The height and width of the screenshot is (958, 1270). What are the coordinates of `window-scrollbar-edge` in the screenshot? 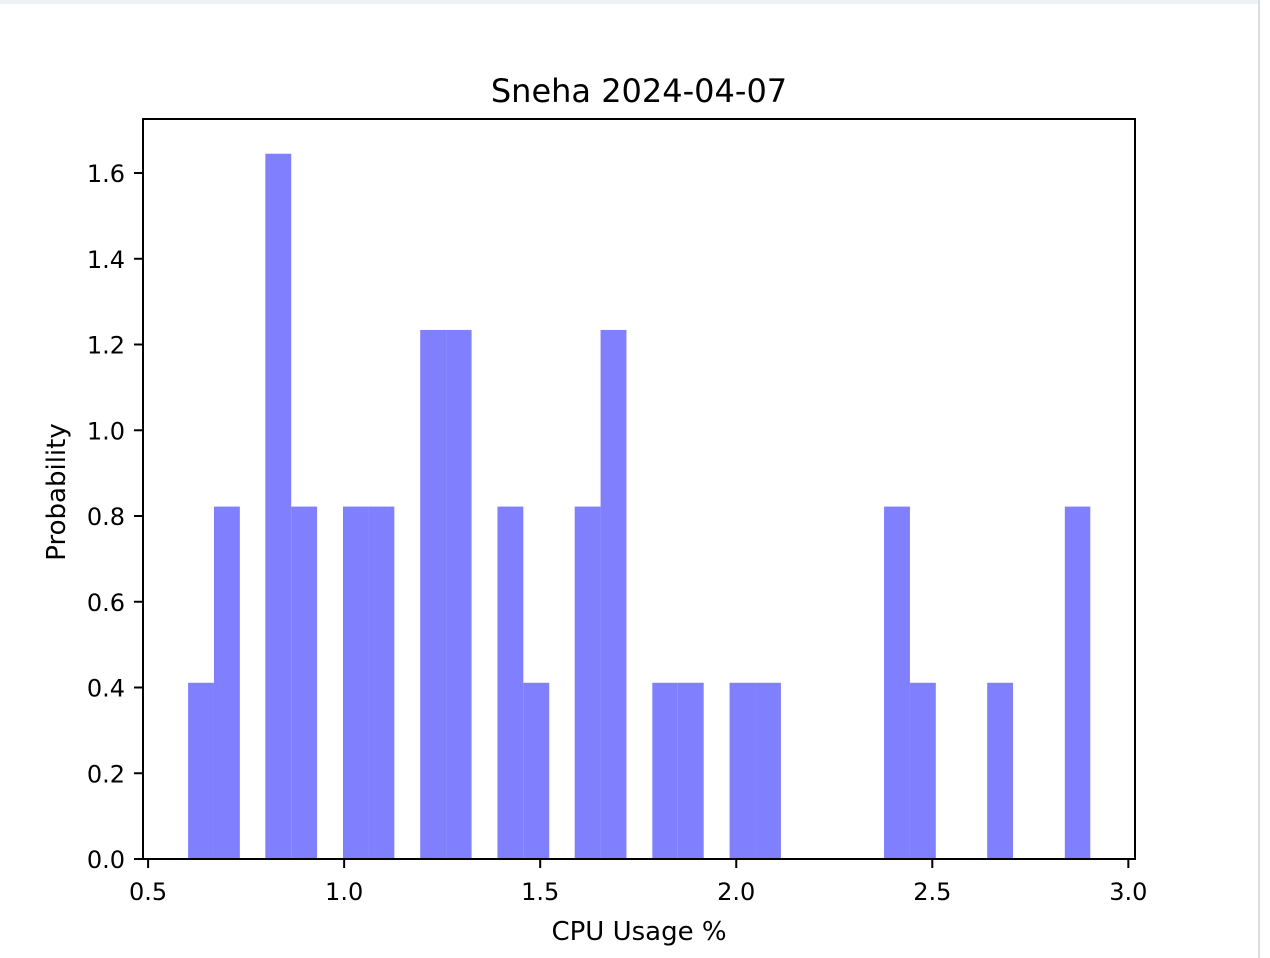 It's located at (1264, 479).